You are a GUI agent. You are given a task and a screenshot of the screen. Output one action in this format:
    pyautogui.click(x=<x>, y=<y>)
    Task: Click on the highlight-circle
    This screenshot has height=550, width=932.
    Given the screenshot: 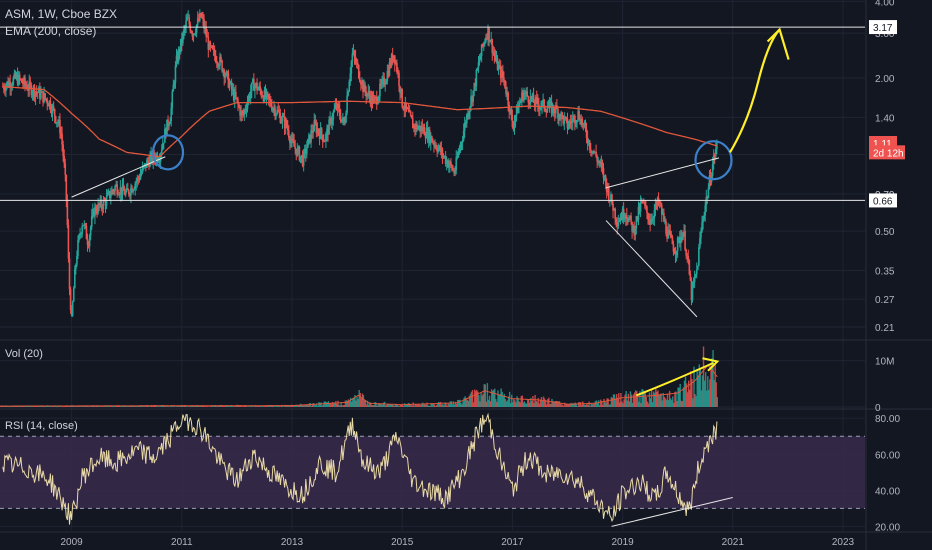 What is the action you would take?
    pyautogui.click(x=168, y=152)
    